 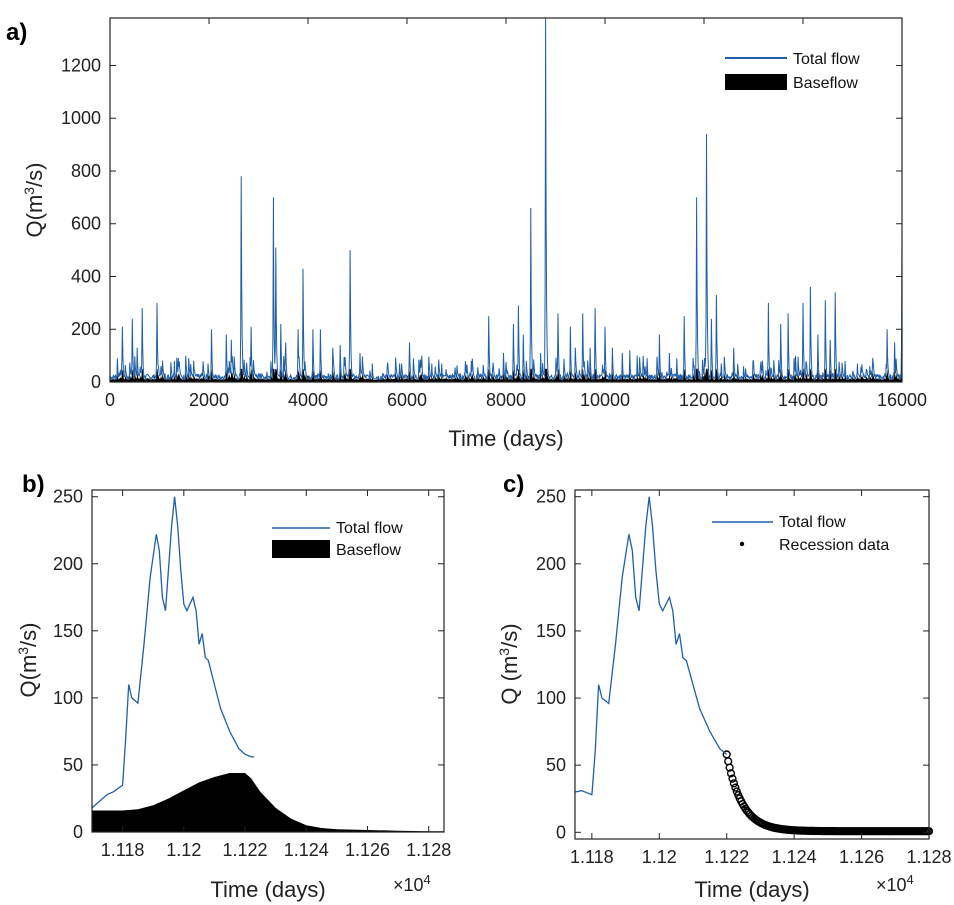 What do you see at coordinates (428, 850) in the screenshot?
I see `x-tick-label: 1.128` at bounding box center [428, 850].